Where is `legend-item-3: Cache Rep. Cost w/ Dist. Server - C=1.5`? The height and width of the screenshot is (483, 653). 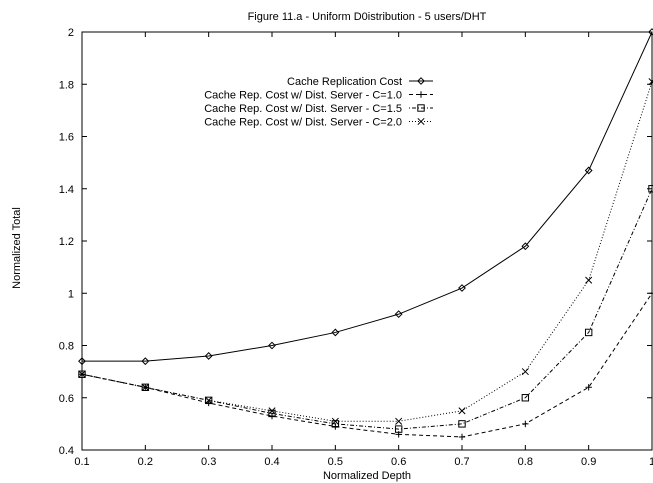 legend-item-3: Cache Rep. Cost w/ Dist. Server - C=1.5 is located at coordinates (318, 109).